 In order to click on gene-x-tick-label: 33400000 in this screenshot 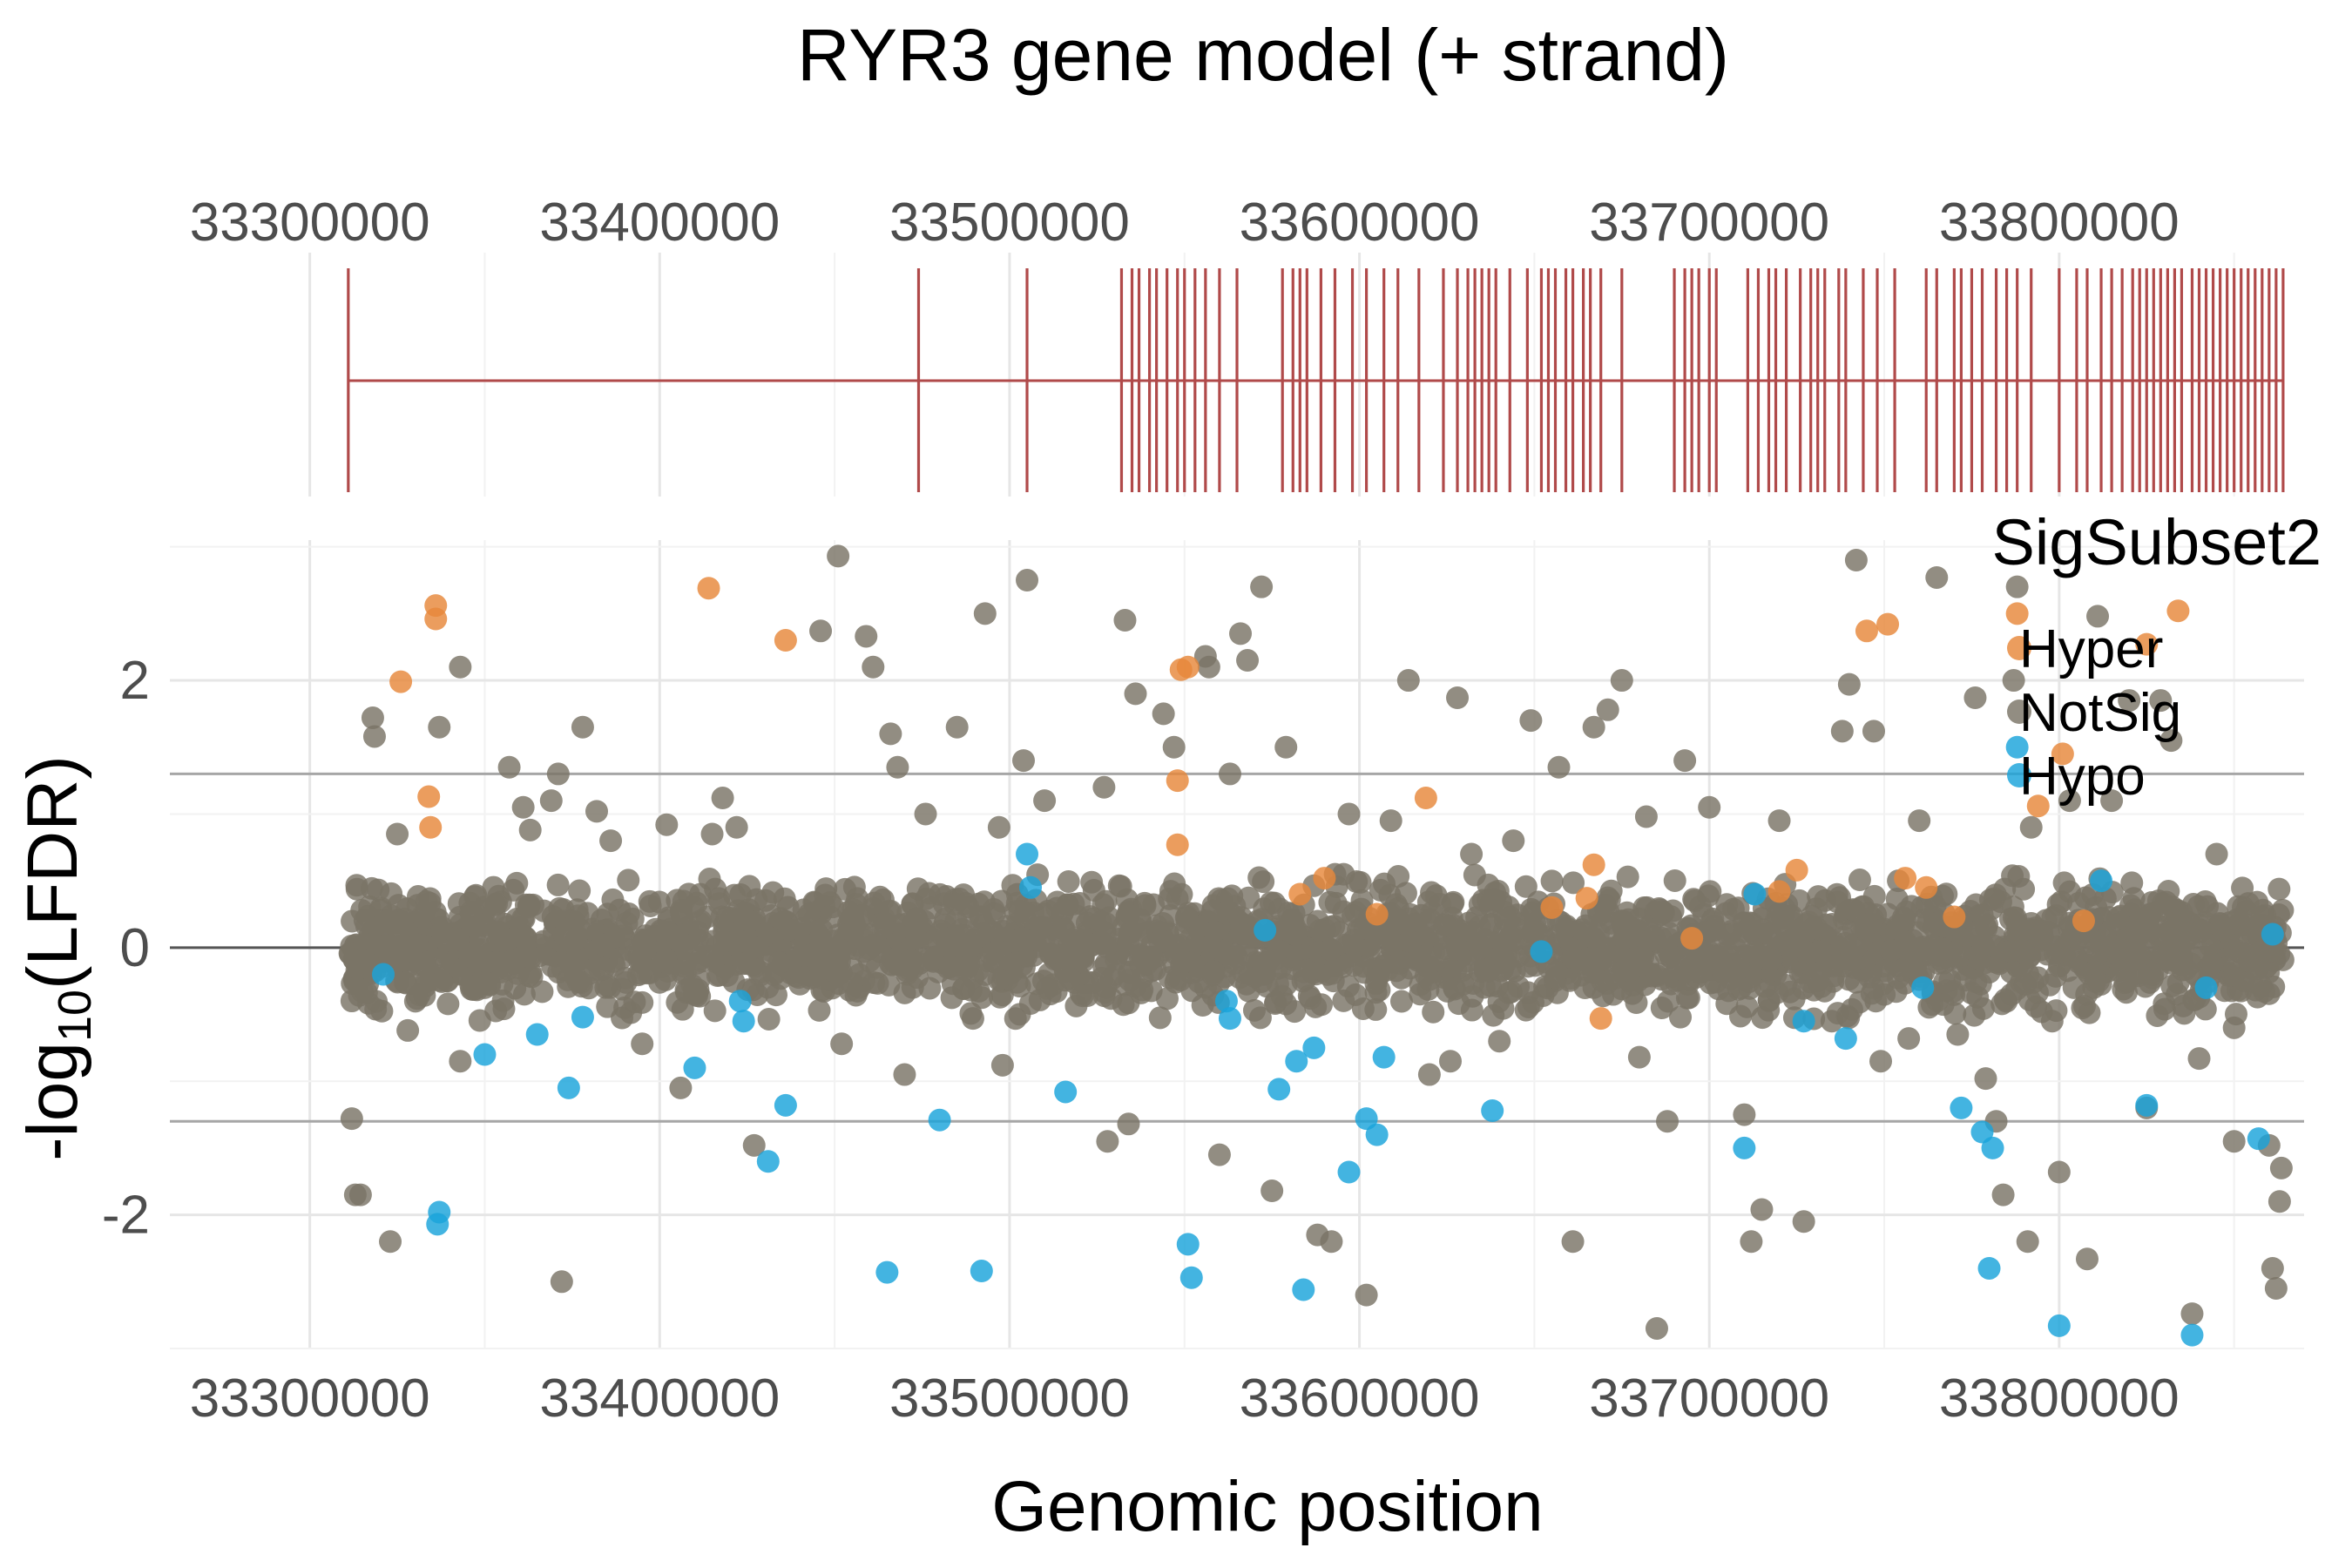, I will do `click(659, 223)`.